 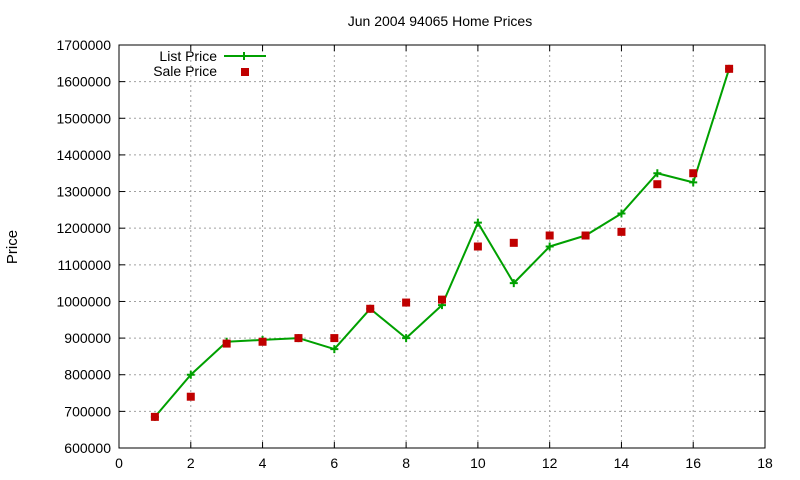 I want to click on x-tick-label: 8, so click(x=406, y=463).